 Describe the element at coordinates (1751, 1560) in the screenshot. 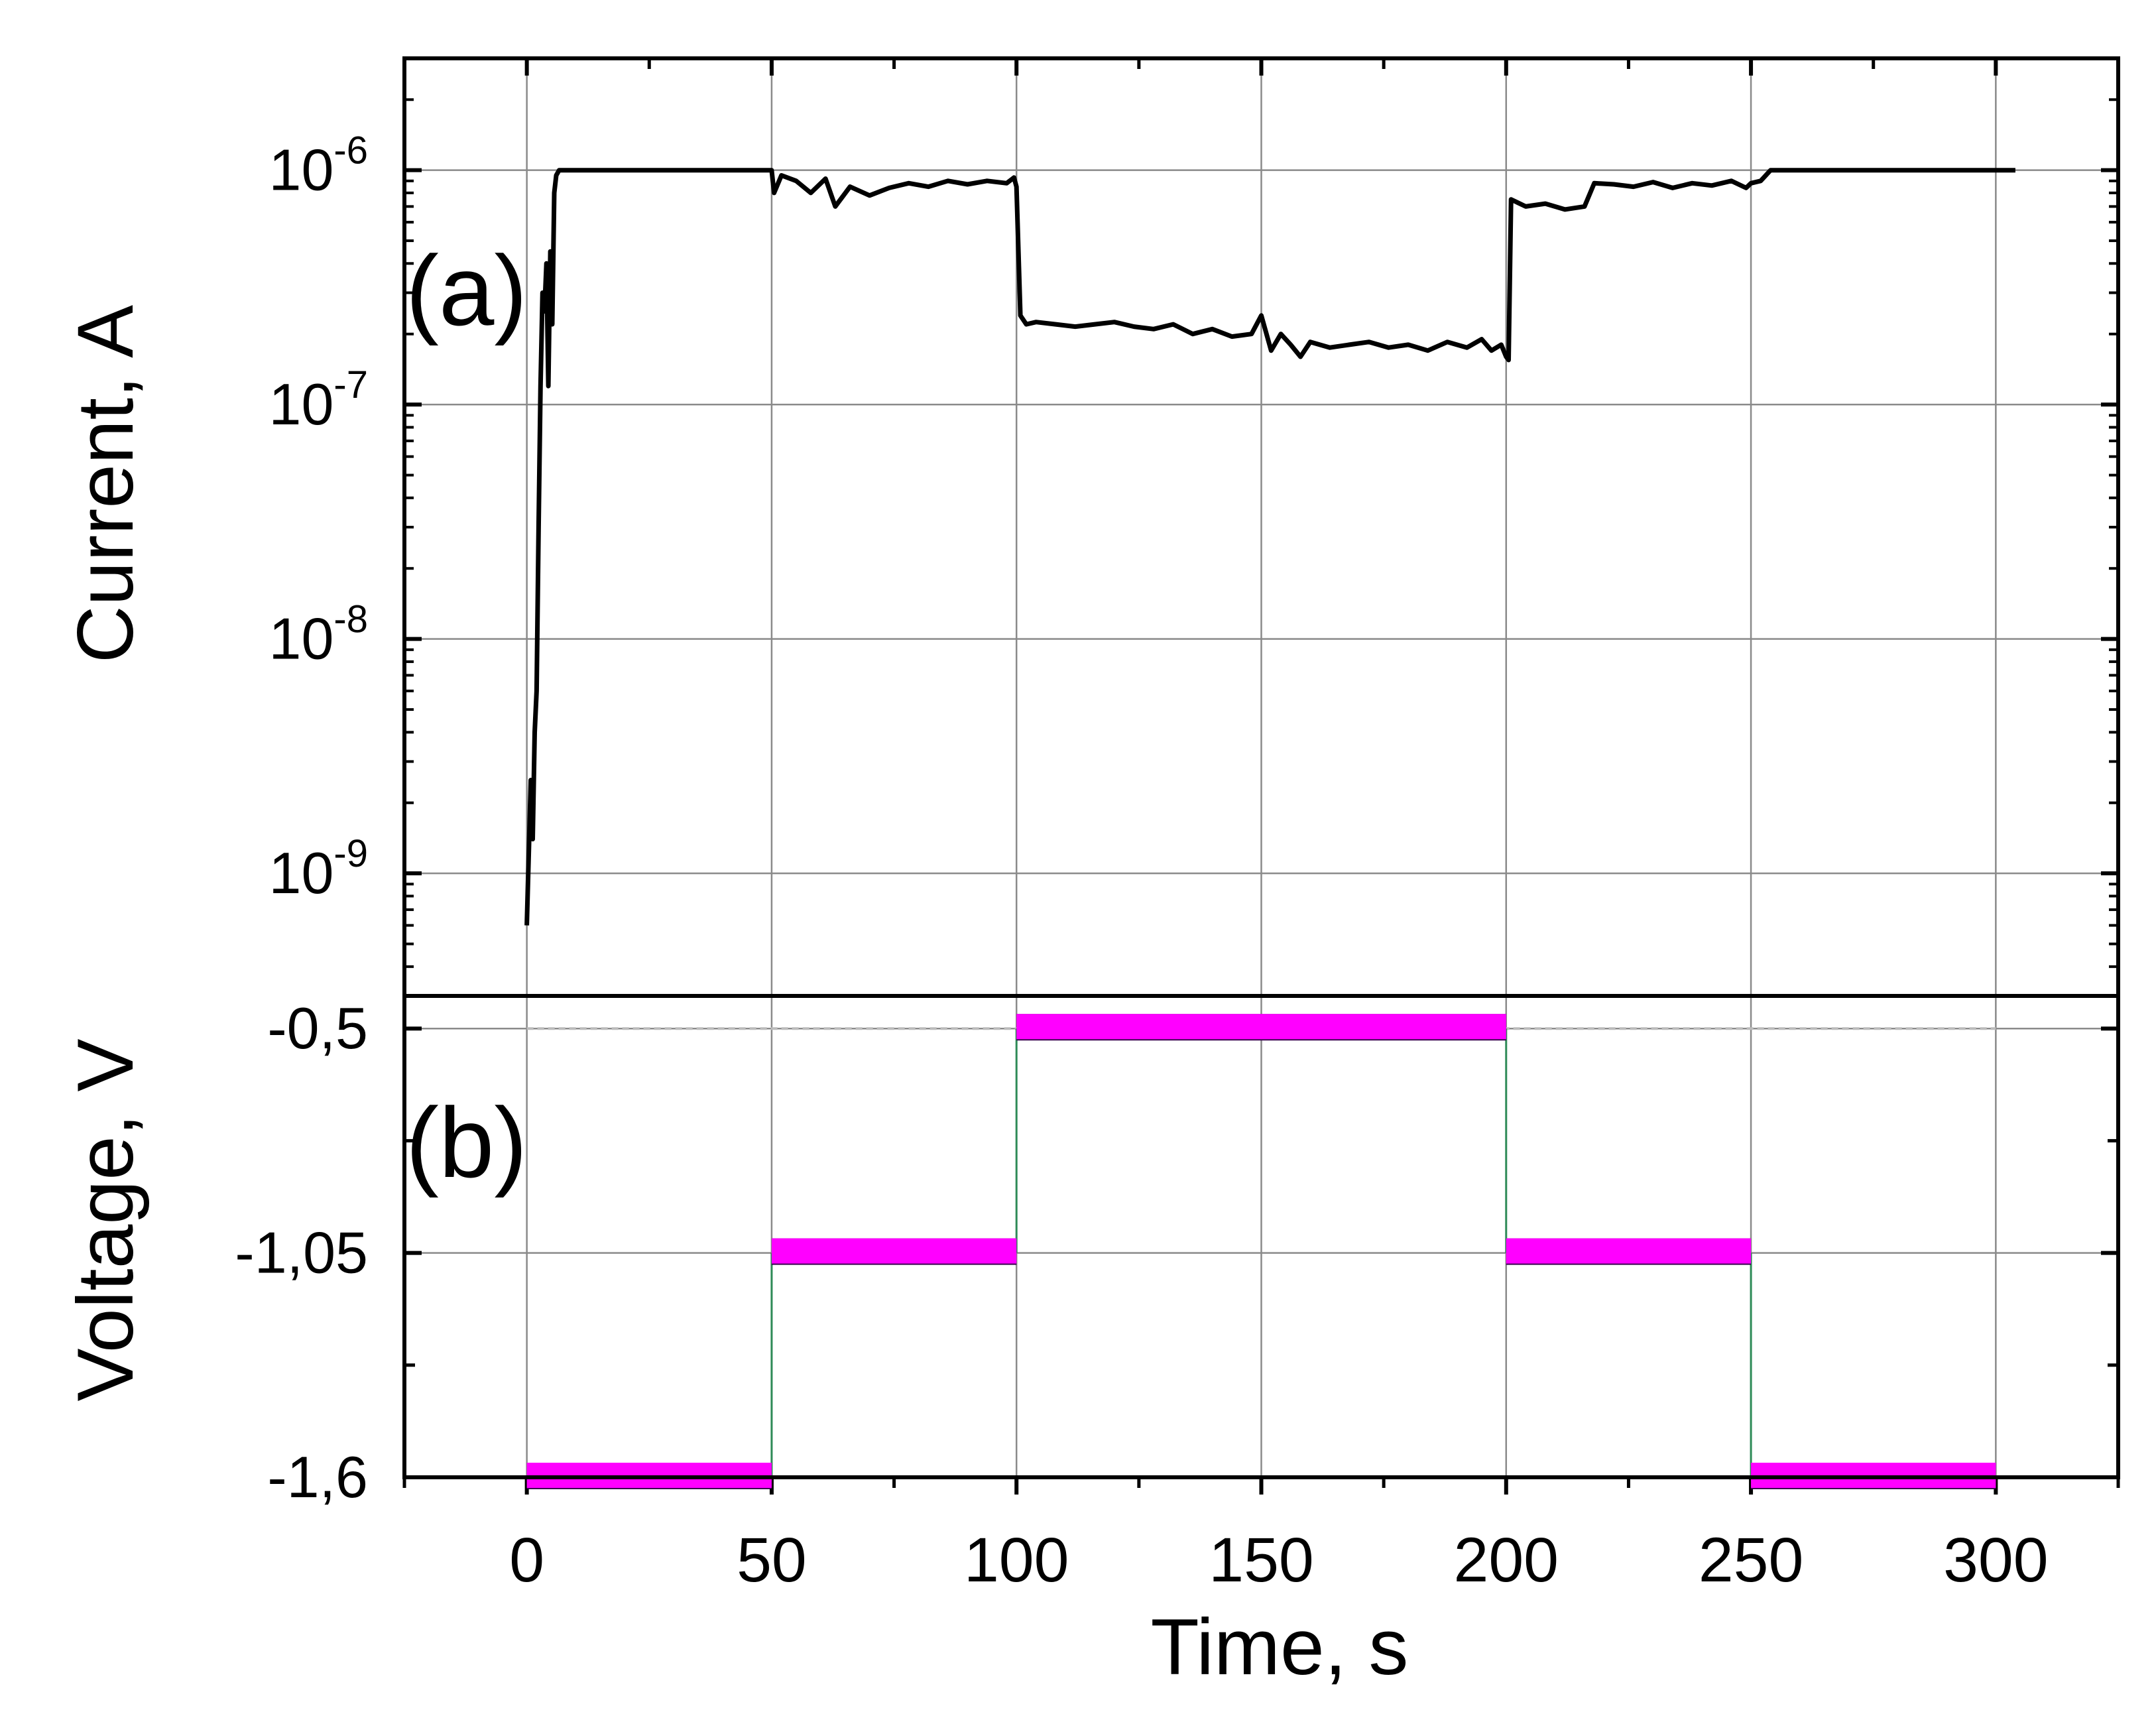

I see `x-tick-label: 250` at that location.